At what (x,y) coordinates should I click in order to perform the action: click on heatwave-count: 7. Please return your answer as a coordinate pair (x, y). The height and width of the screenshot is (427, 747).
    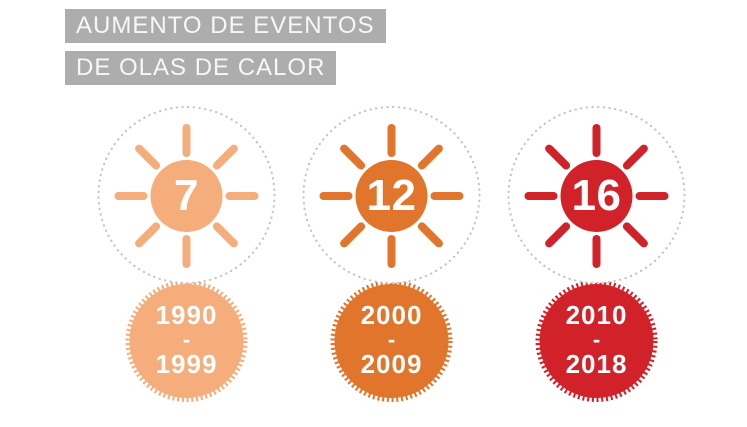
    Looking at the image, I should click on (186, 195).